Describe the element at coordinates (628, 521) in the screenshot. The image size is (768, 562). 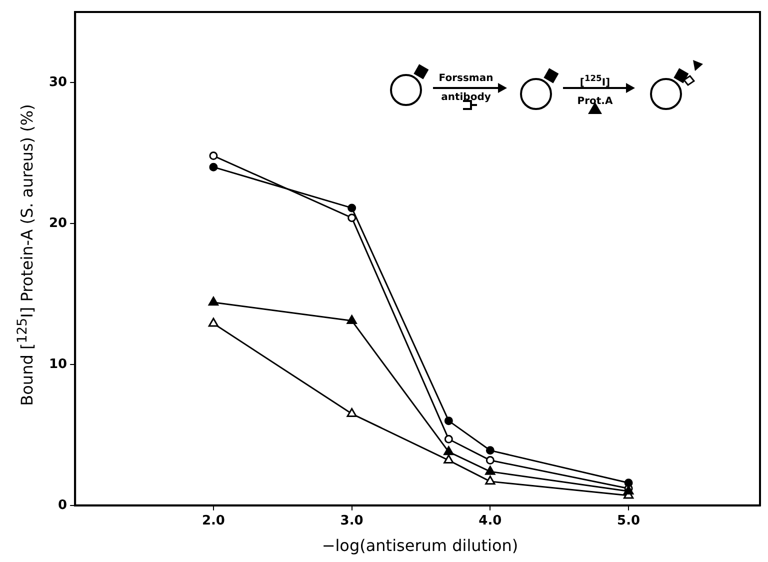
I see `x-tick-label: 5.0` at that location.